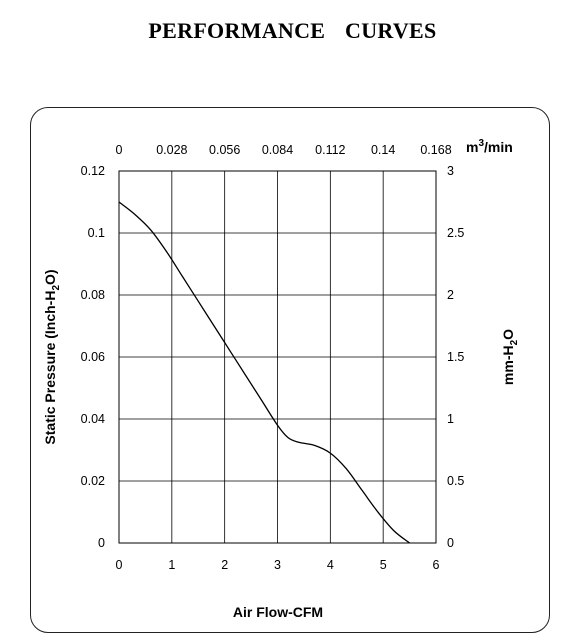  I want to click on right-axis-label: mm-H2O, so click(510, 357).